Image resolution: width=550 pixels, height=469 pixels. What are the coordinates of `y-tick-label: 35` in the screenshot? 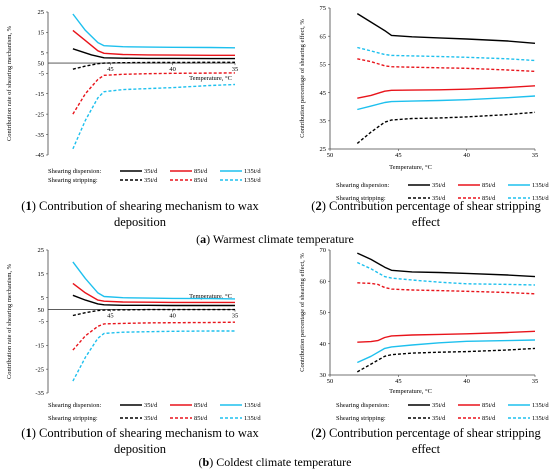 It's located at (323, 121).